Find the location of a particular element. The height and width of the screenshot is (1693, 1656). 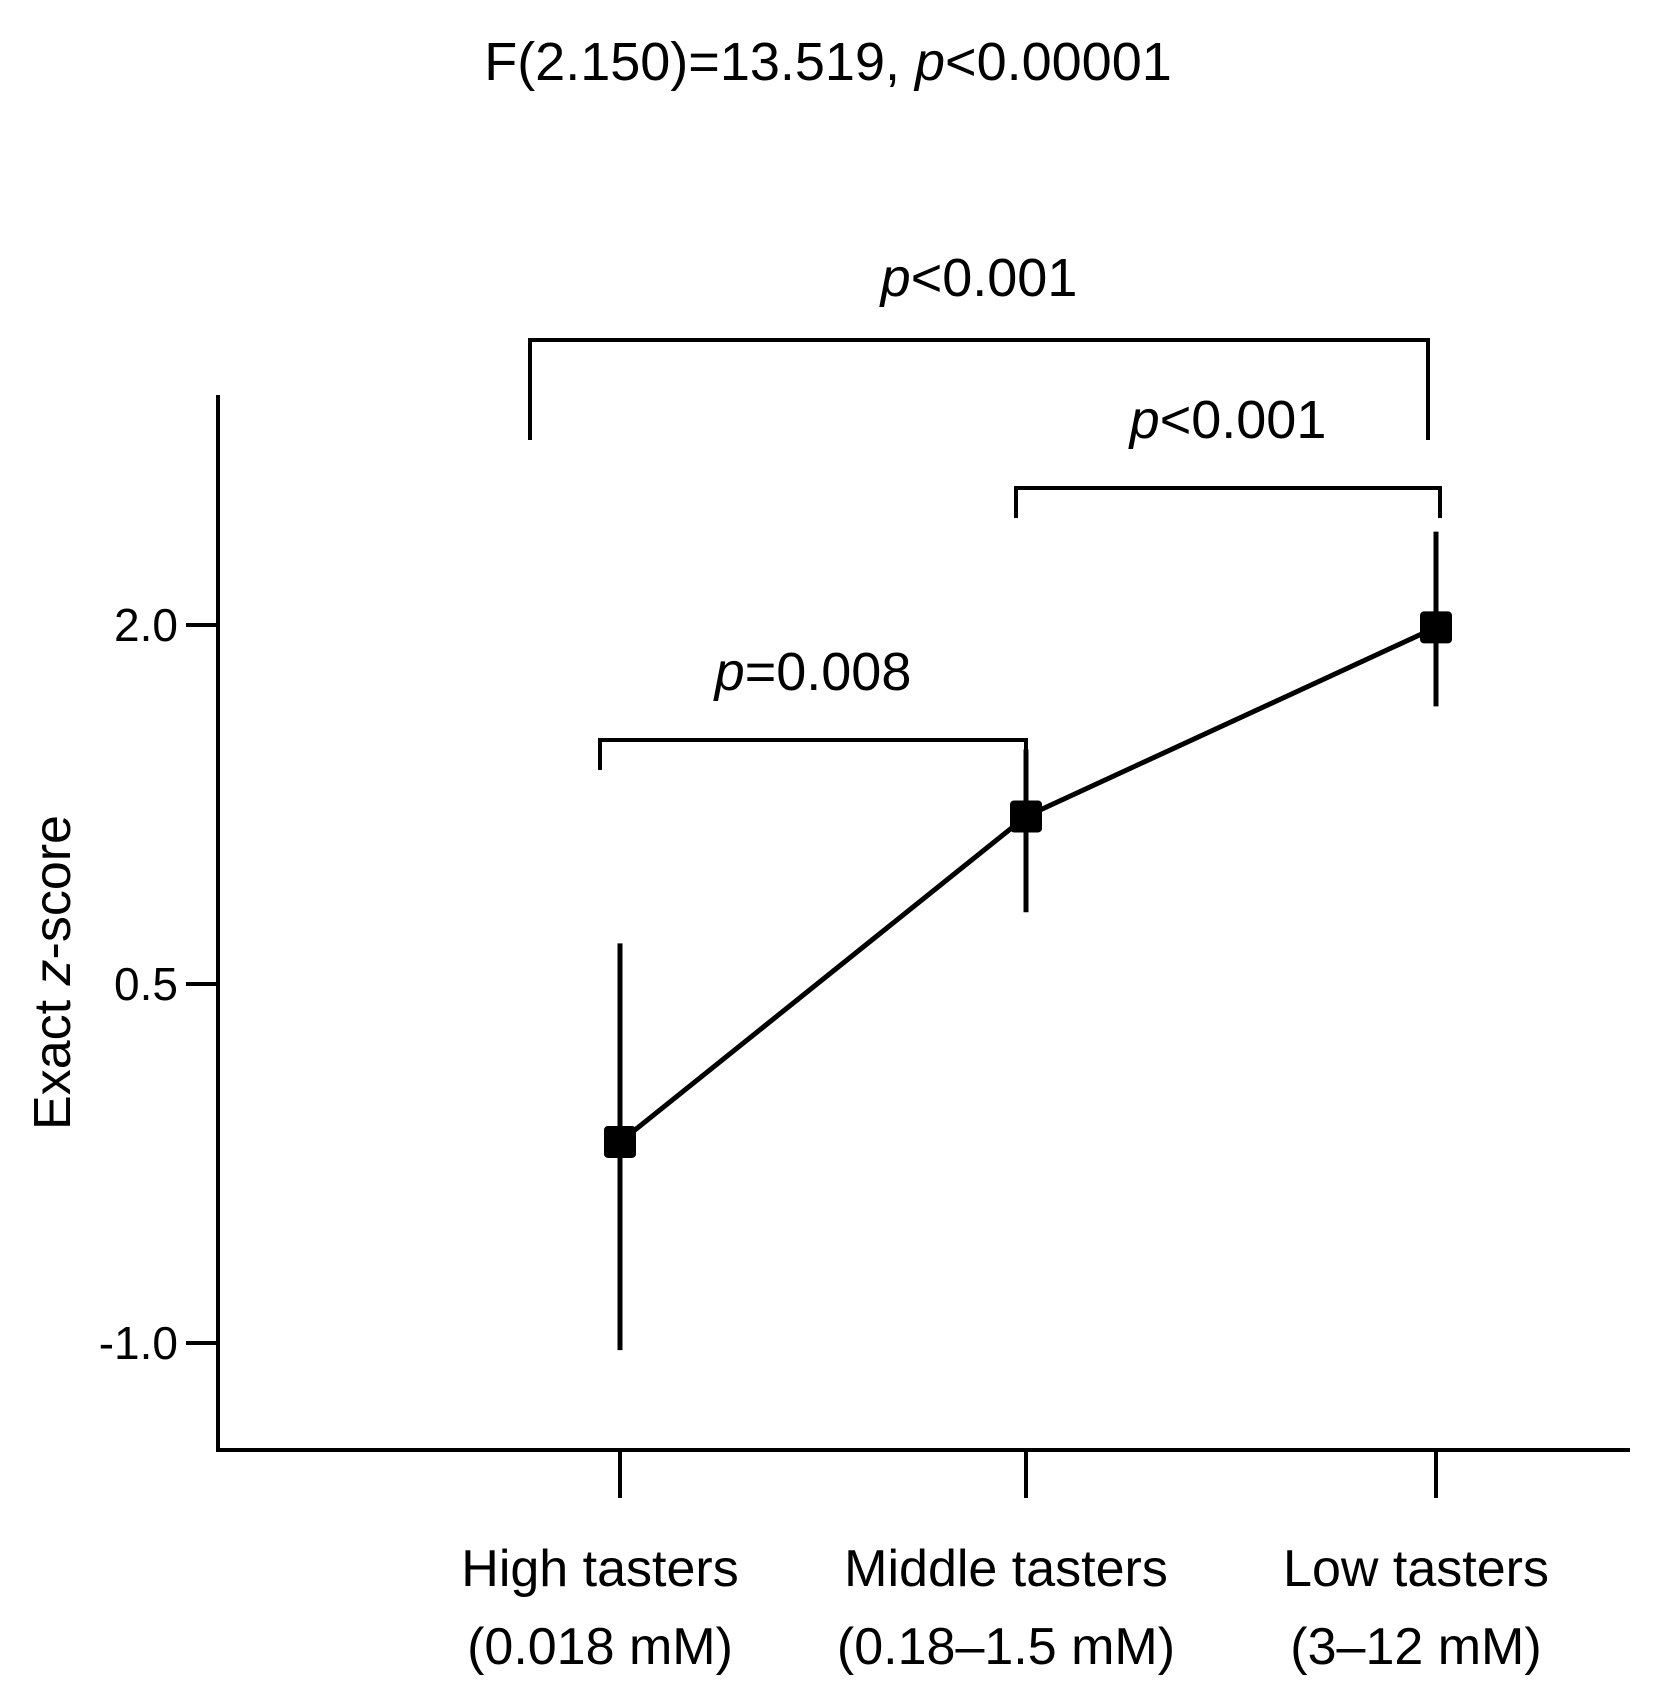

y-axis-label: Exact z-score is located at coordinates (53, 972).